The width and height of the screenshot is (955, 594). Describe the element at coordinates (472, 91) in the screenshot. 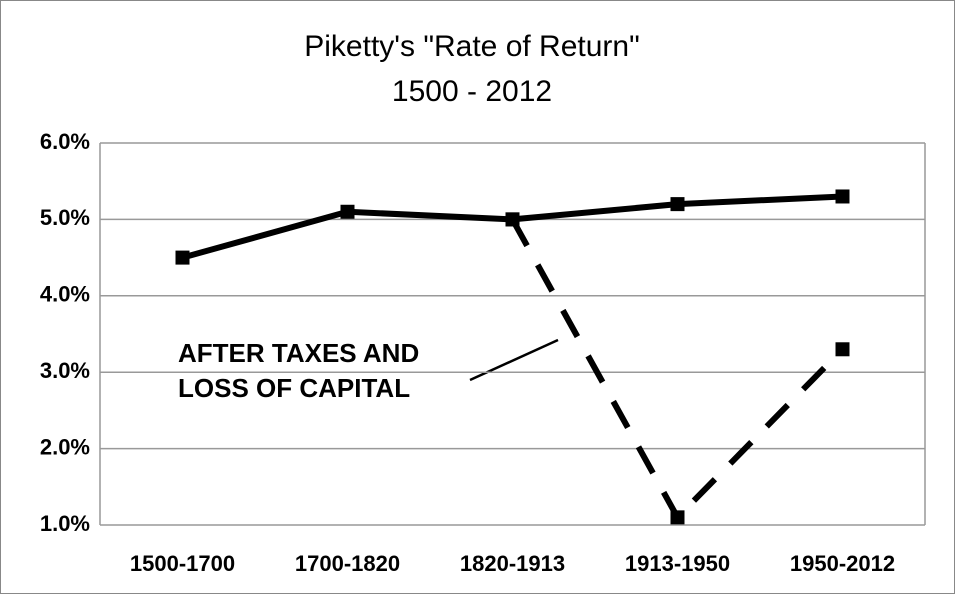

I see `chart-subtitle: 1500 - 2012` at that location.